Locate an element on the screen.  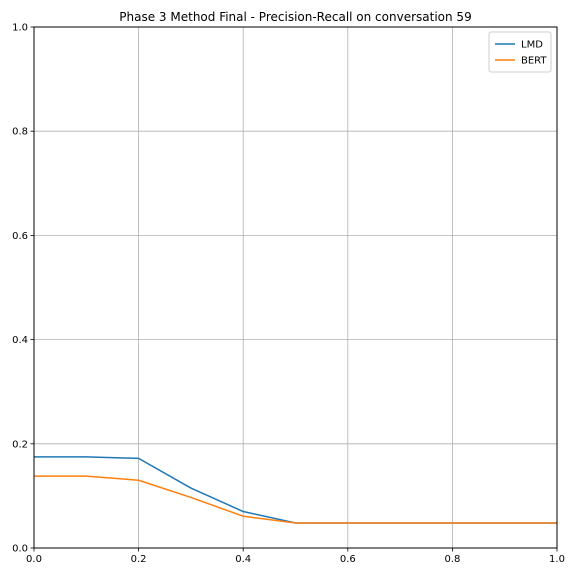
legend-label-lmd: LMD is located at coordinates (532, 45).